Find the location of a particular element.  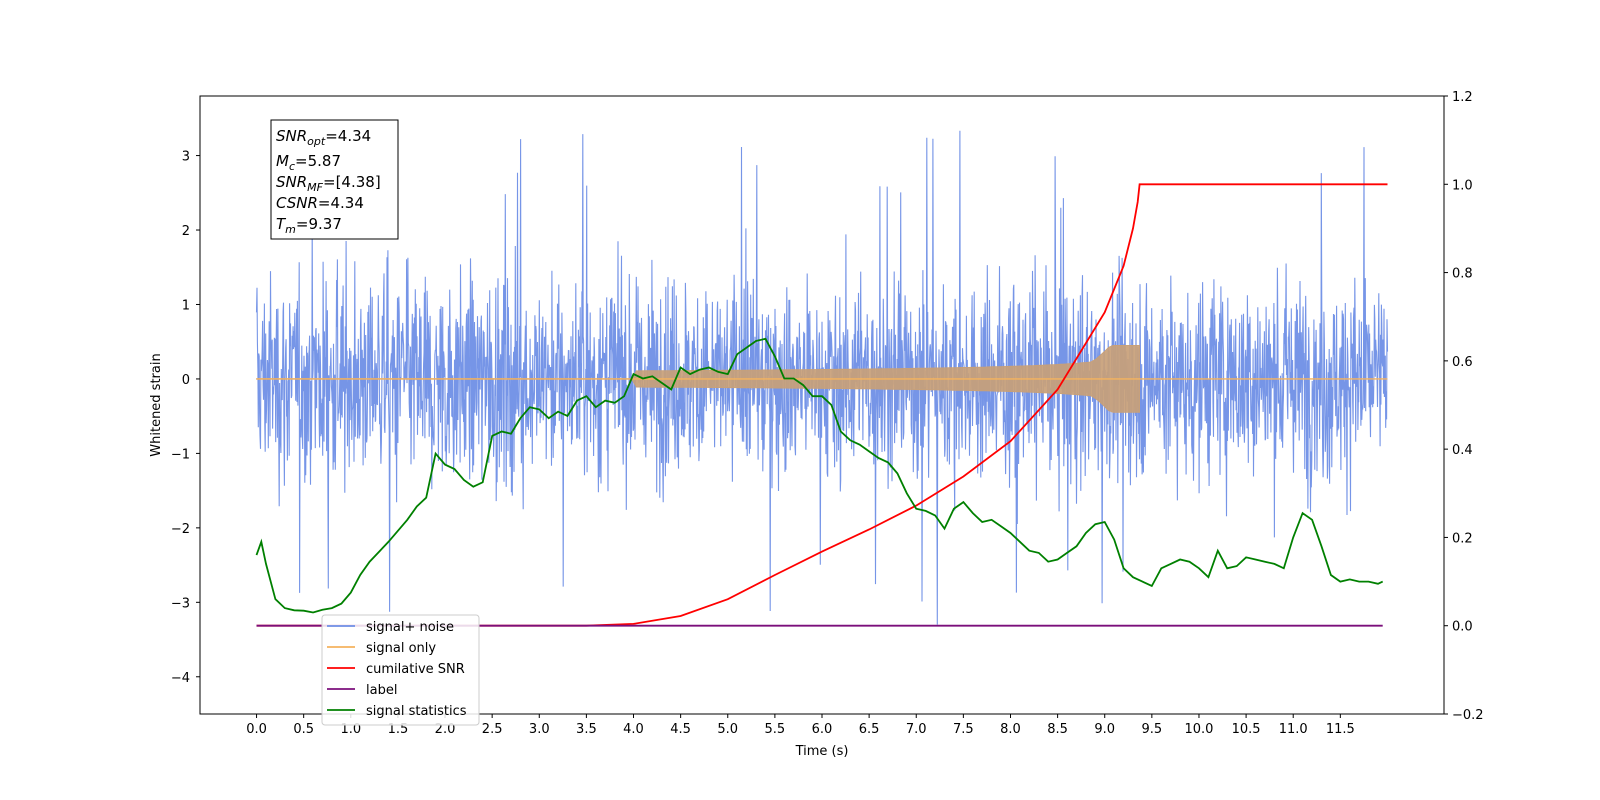

x-tick-label: 0.0 is located at coordinates (256, 729).